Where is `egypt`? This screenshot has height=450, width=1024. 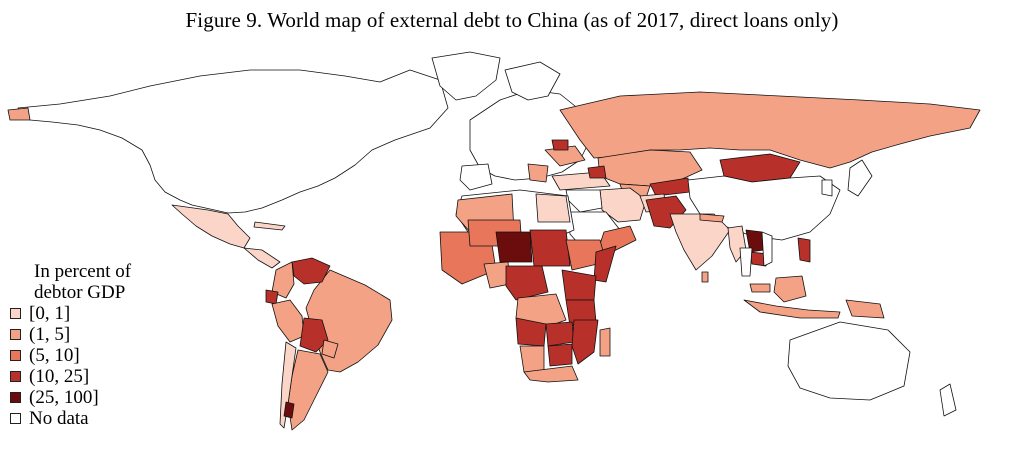 egypt is located at coordinates (553, 208).